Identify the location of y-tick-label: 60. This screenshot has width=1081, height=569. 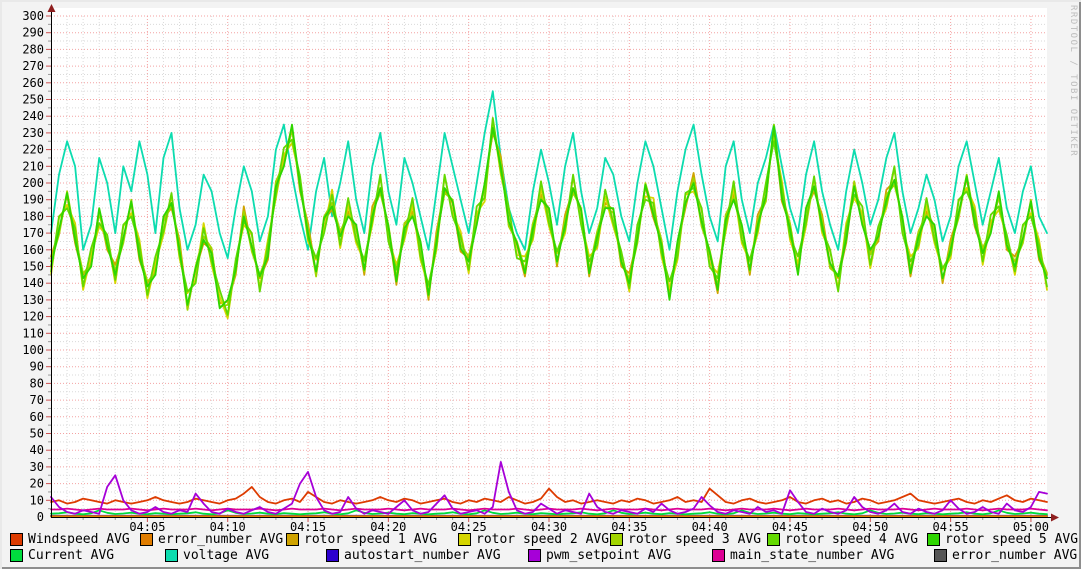
(37, 417).